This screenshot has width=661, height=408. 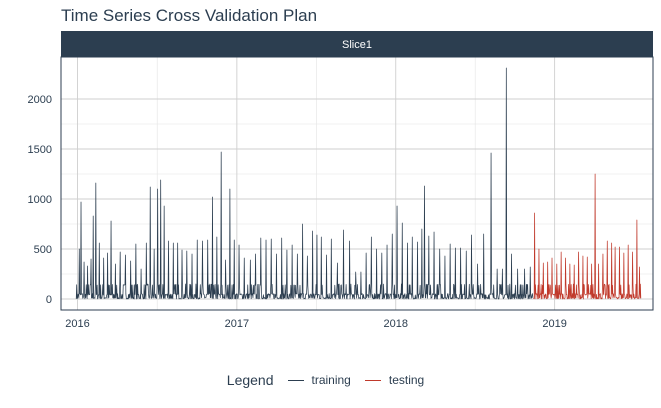 What do you see at coordinates (237, 324) in the screenshot?
I see `x-tick-label: 2017` at bounding box center [237, 324].